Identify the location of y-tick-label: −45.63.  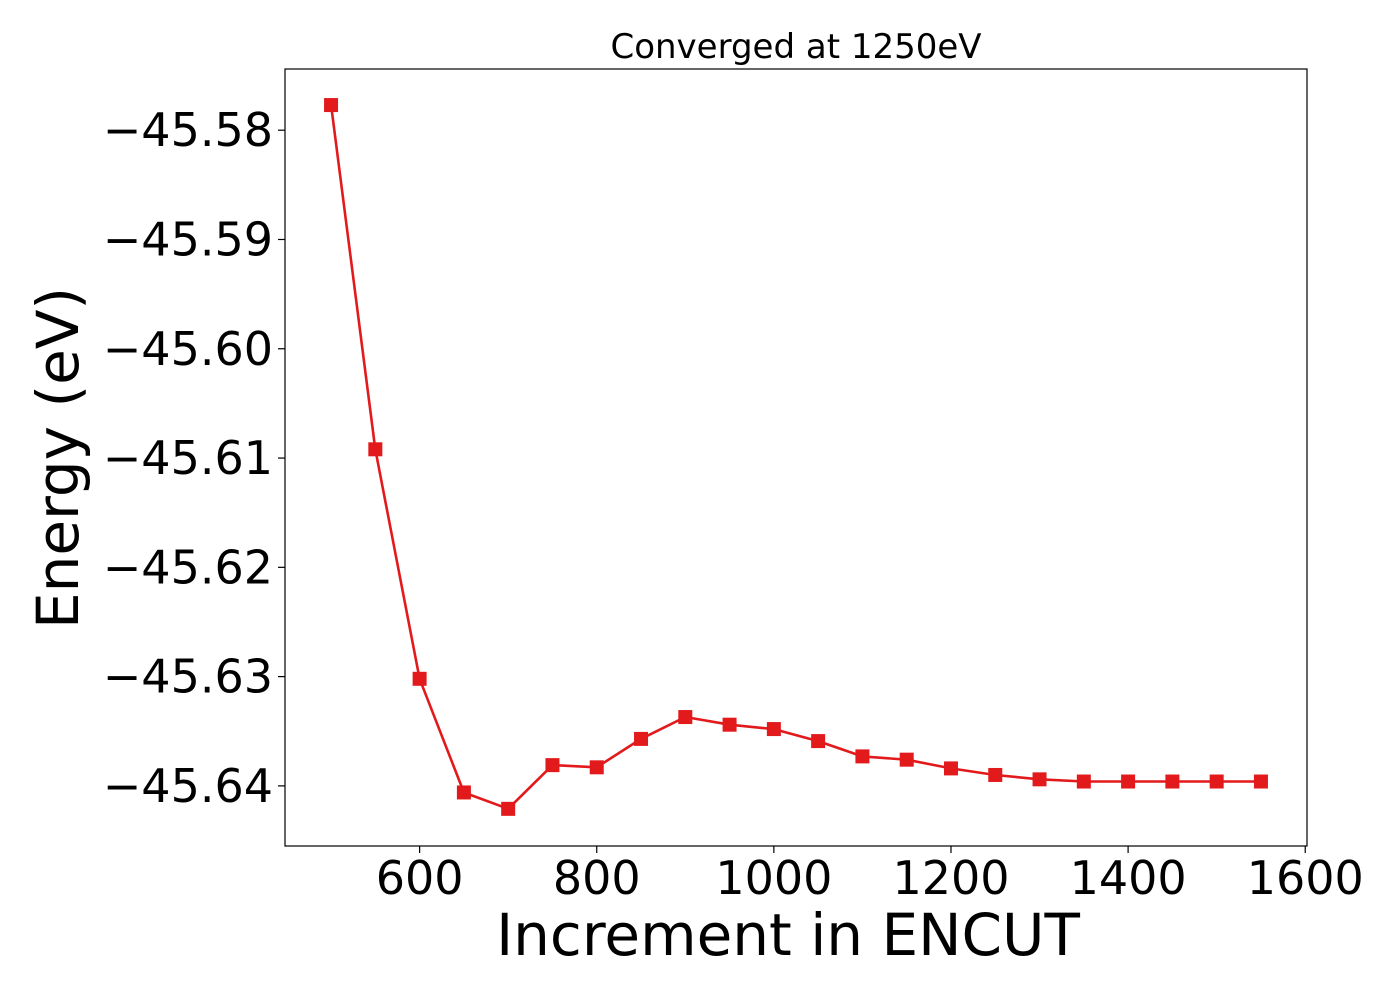
(188, 677).